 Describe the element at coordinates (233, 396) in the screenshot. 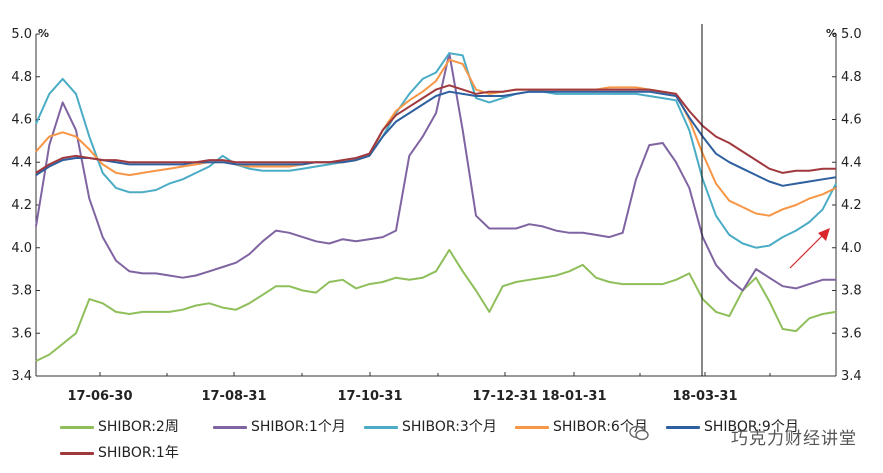

I see `x-tick-label: 17-08-31` at that location.